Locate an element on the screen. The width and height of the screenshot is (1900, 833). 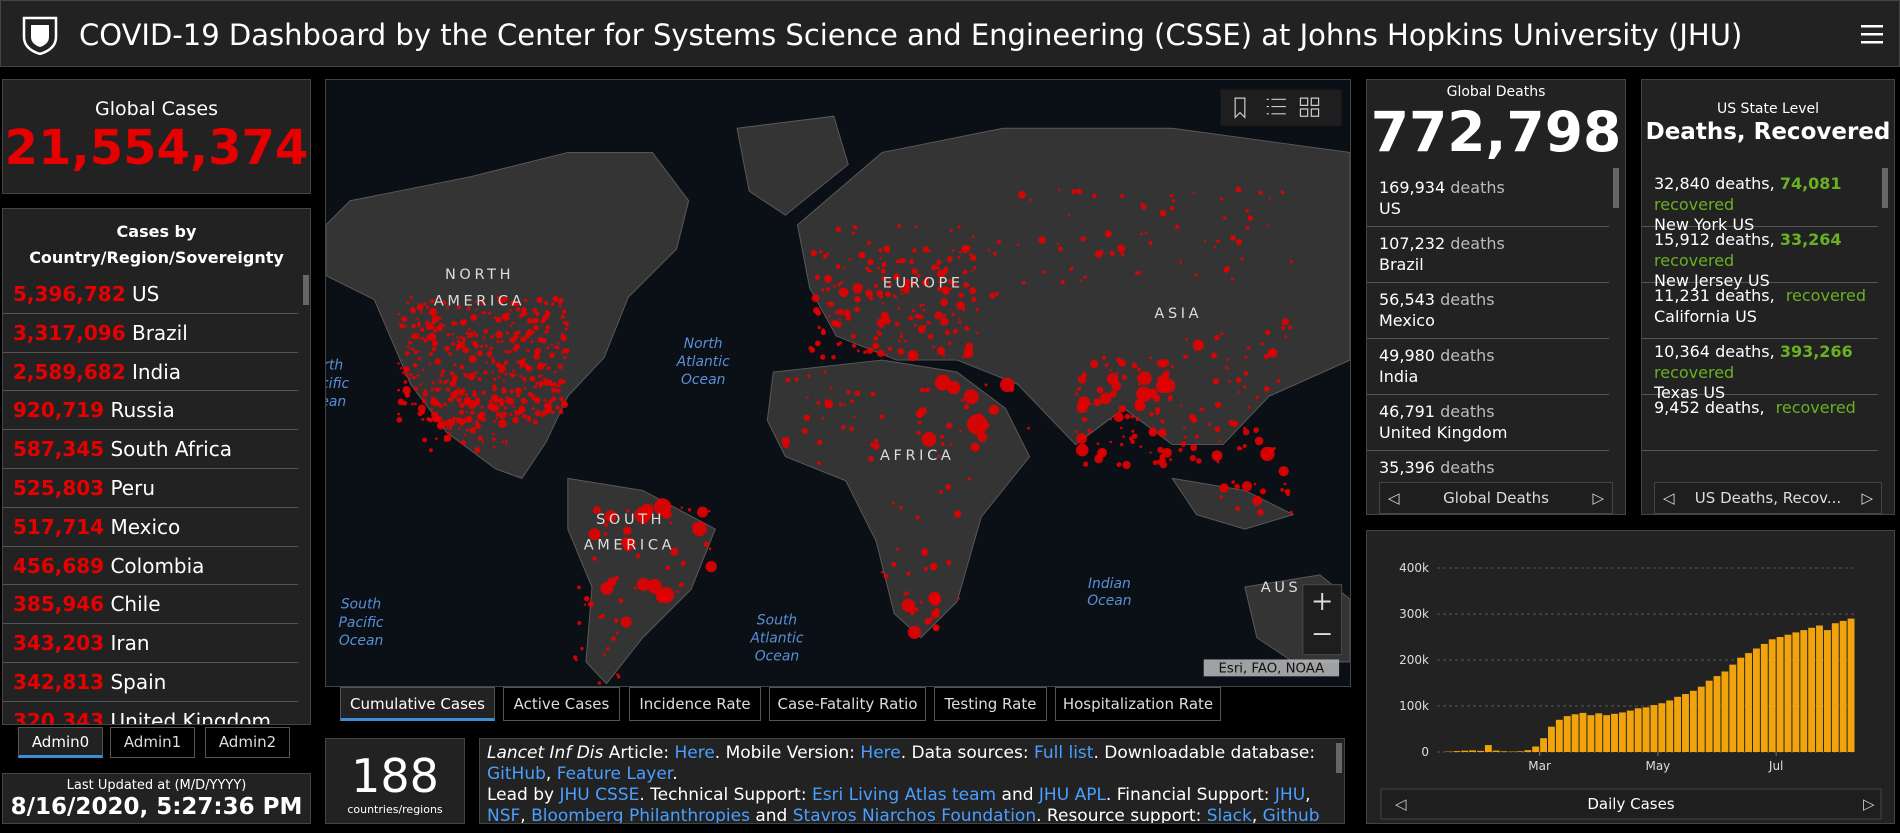
info-link: JHU is located at coordinates (1290, 795).